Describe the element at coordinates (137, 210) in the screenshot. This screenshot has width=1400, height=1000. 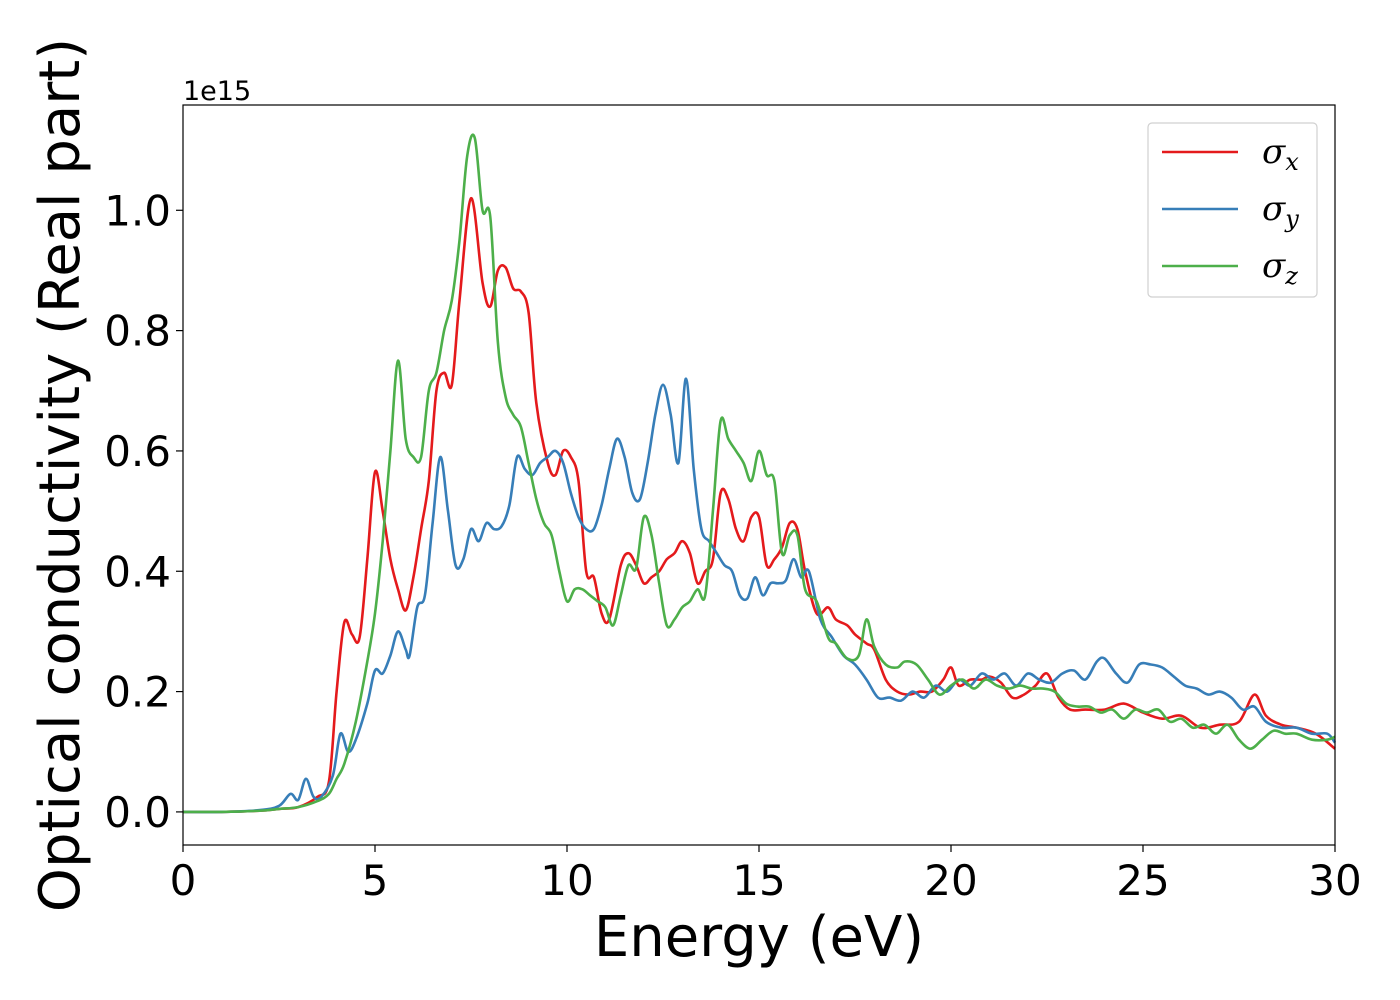
I see `y-tick-label: 1.0` at that location.